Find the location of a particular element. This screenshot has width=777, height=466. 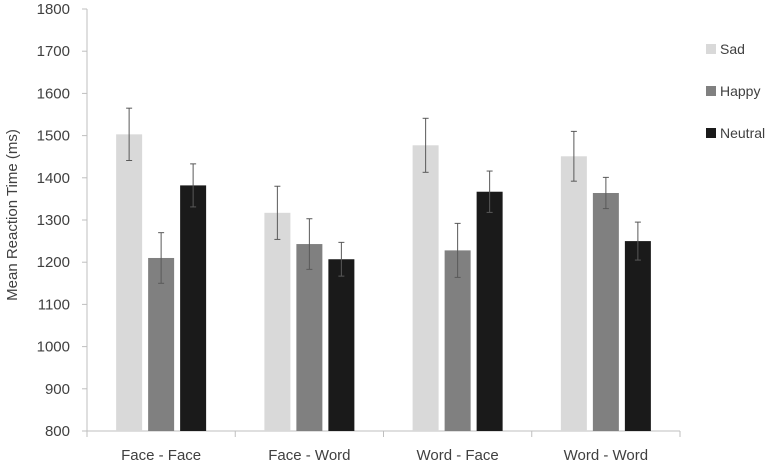

y-tick-label: 1700 is located at coordinates (53, 51).